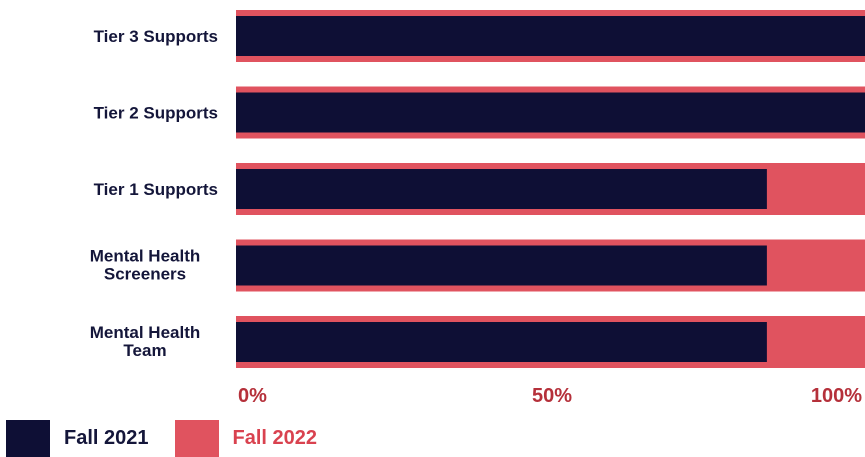  What do you see at coordinates (836, 396) in the screenshot?
I see `x-tick-label-100pct: 100%` at bounding box center [836, 396].